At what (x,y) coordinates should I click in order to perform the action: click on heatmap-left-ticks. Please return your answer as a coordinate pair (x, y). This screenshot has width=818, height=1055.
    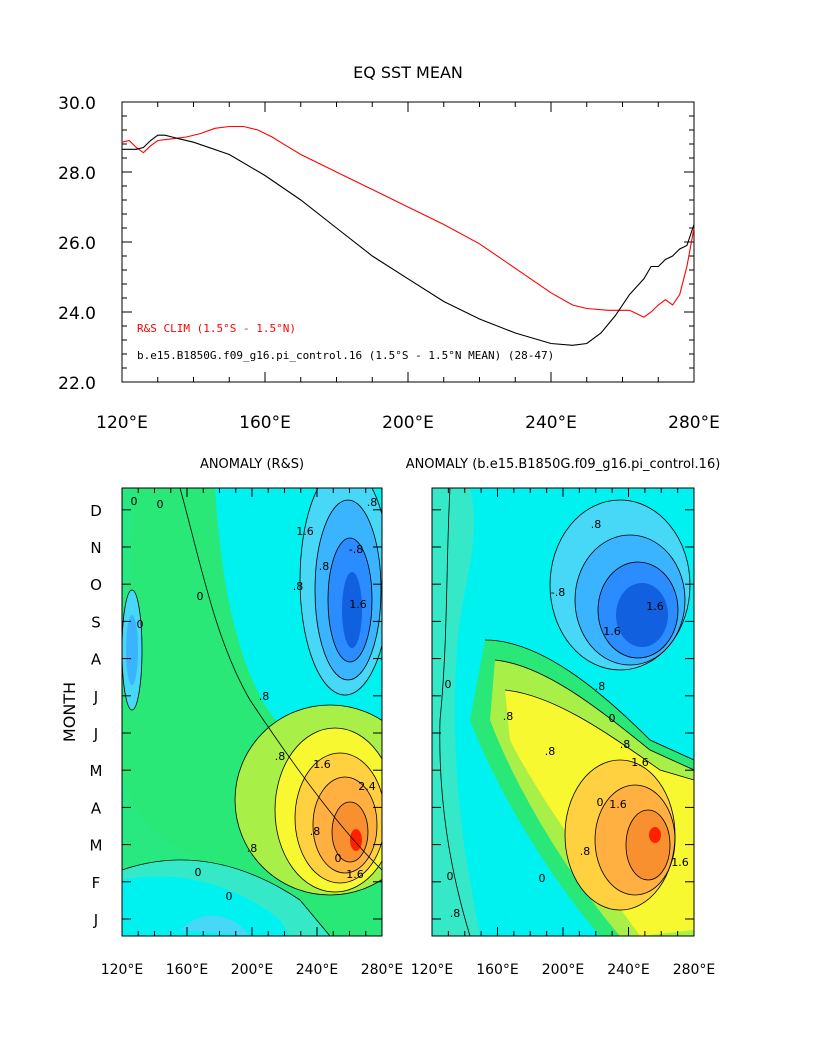
    Looking at the image, I should click on (252, 712).